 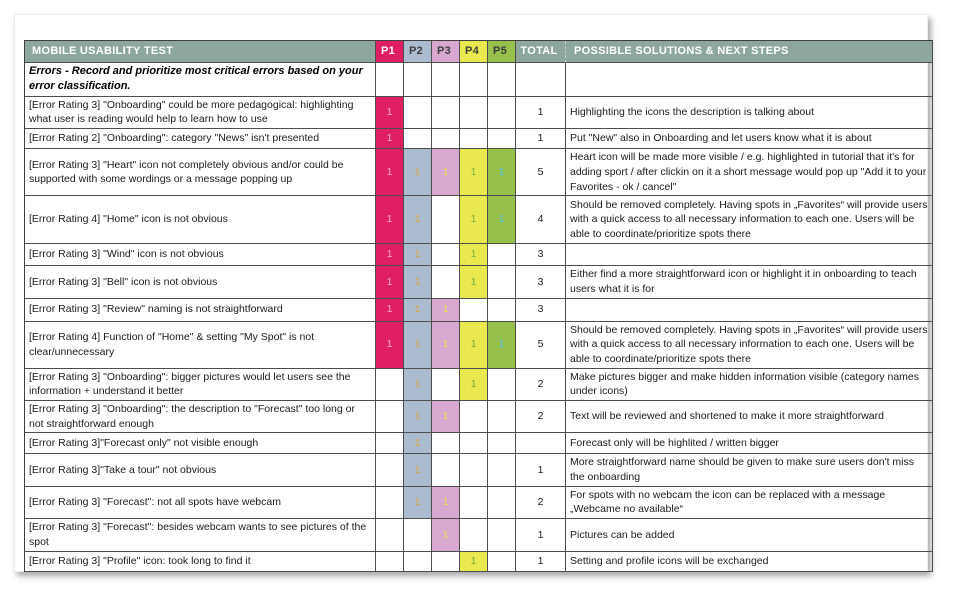 I want to click on column-header-solutions: POSSIBLE SOLUTIONS & NEXT STEPS, so click(x=749, y=52).